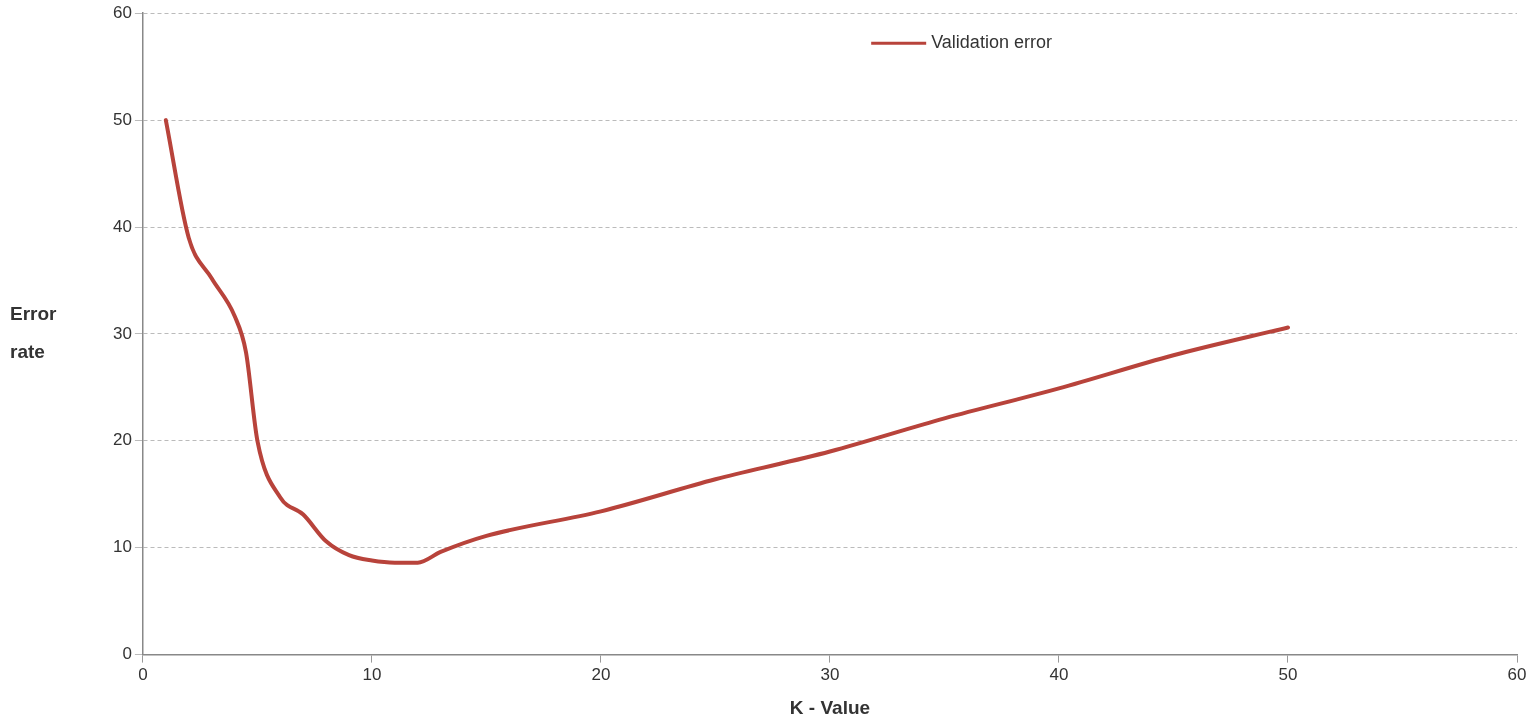 The image size is (1532, 719). What do you see at coordinates (1059, 675) in the screenshot?
I see `x-tick-label: 40` at bounding box center [1059, 675].